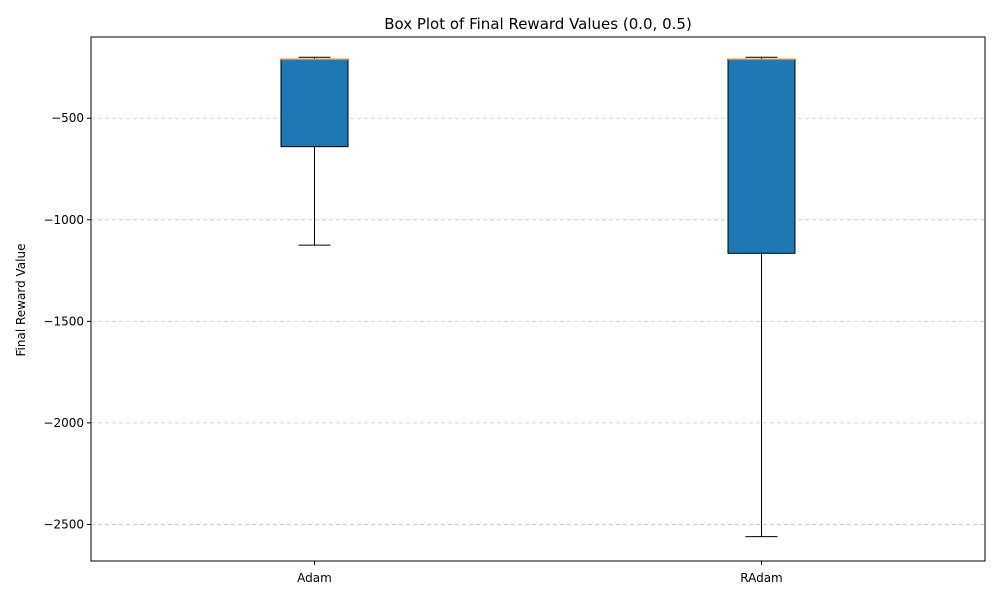 This screenshot has width=1000, height=600. What do you see at coordinates (314, 578) in the screenshot?
I see `x-tick-label: Adam` at bounding box center [314, 578].